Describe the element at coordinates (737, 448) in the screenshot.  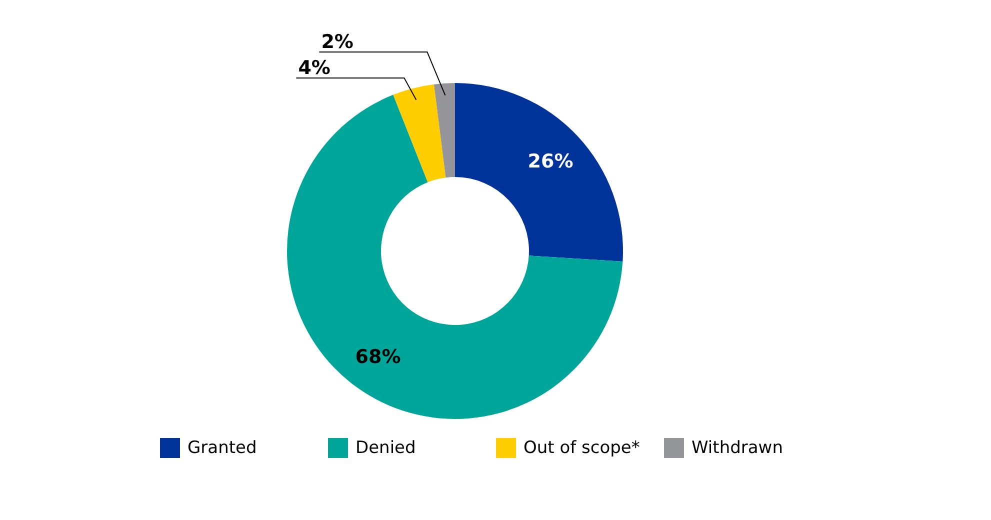
I see `legend-label: Withdrawn` at that location.